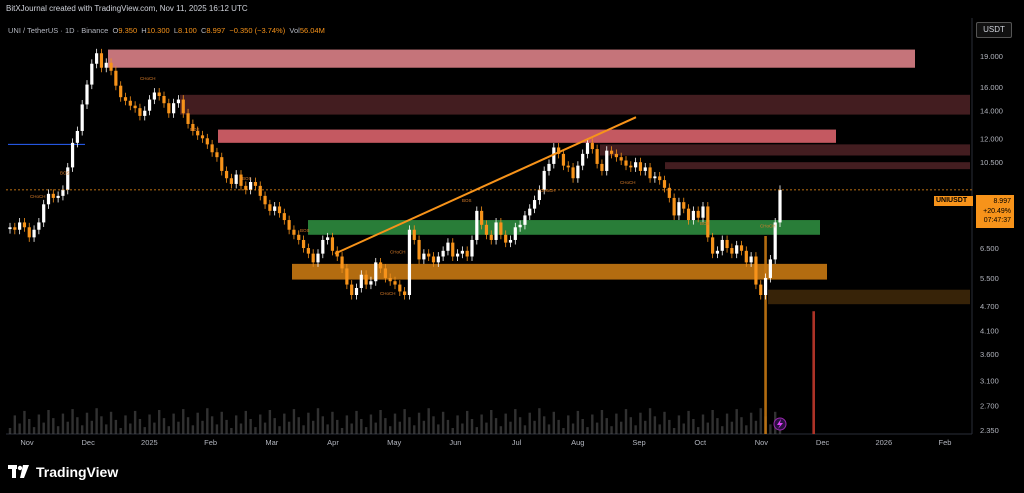 The image size is (1024, 493). What do you see at coordinates (991, 111) in the screenshot?
I see `y-tick-label: 14.000` at bounding box center [991, 111].